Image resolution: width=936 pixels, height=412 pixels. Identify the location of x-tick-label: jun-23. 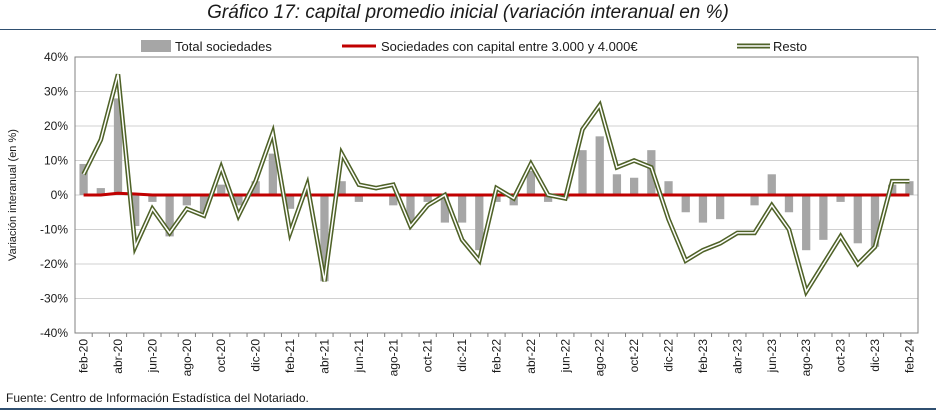
(772, 356).